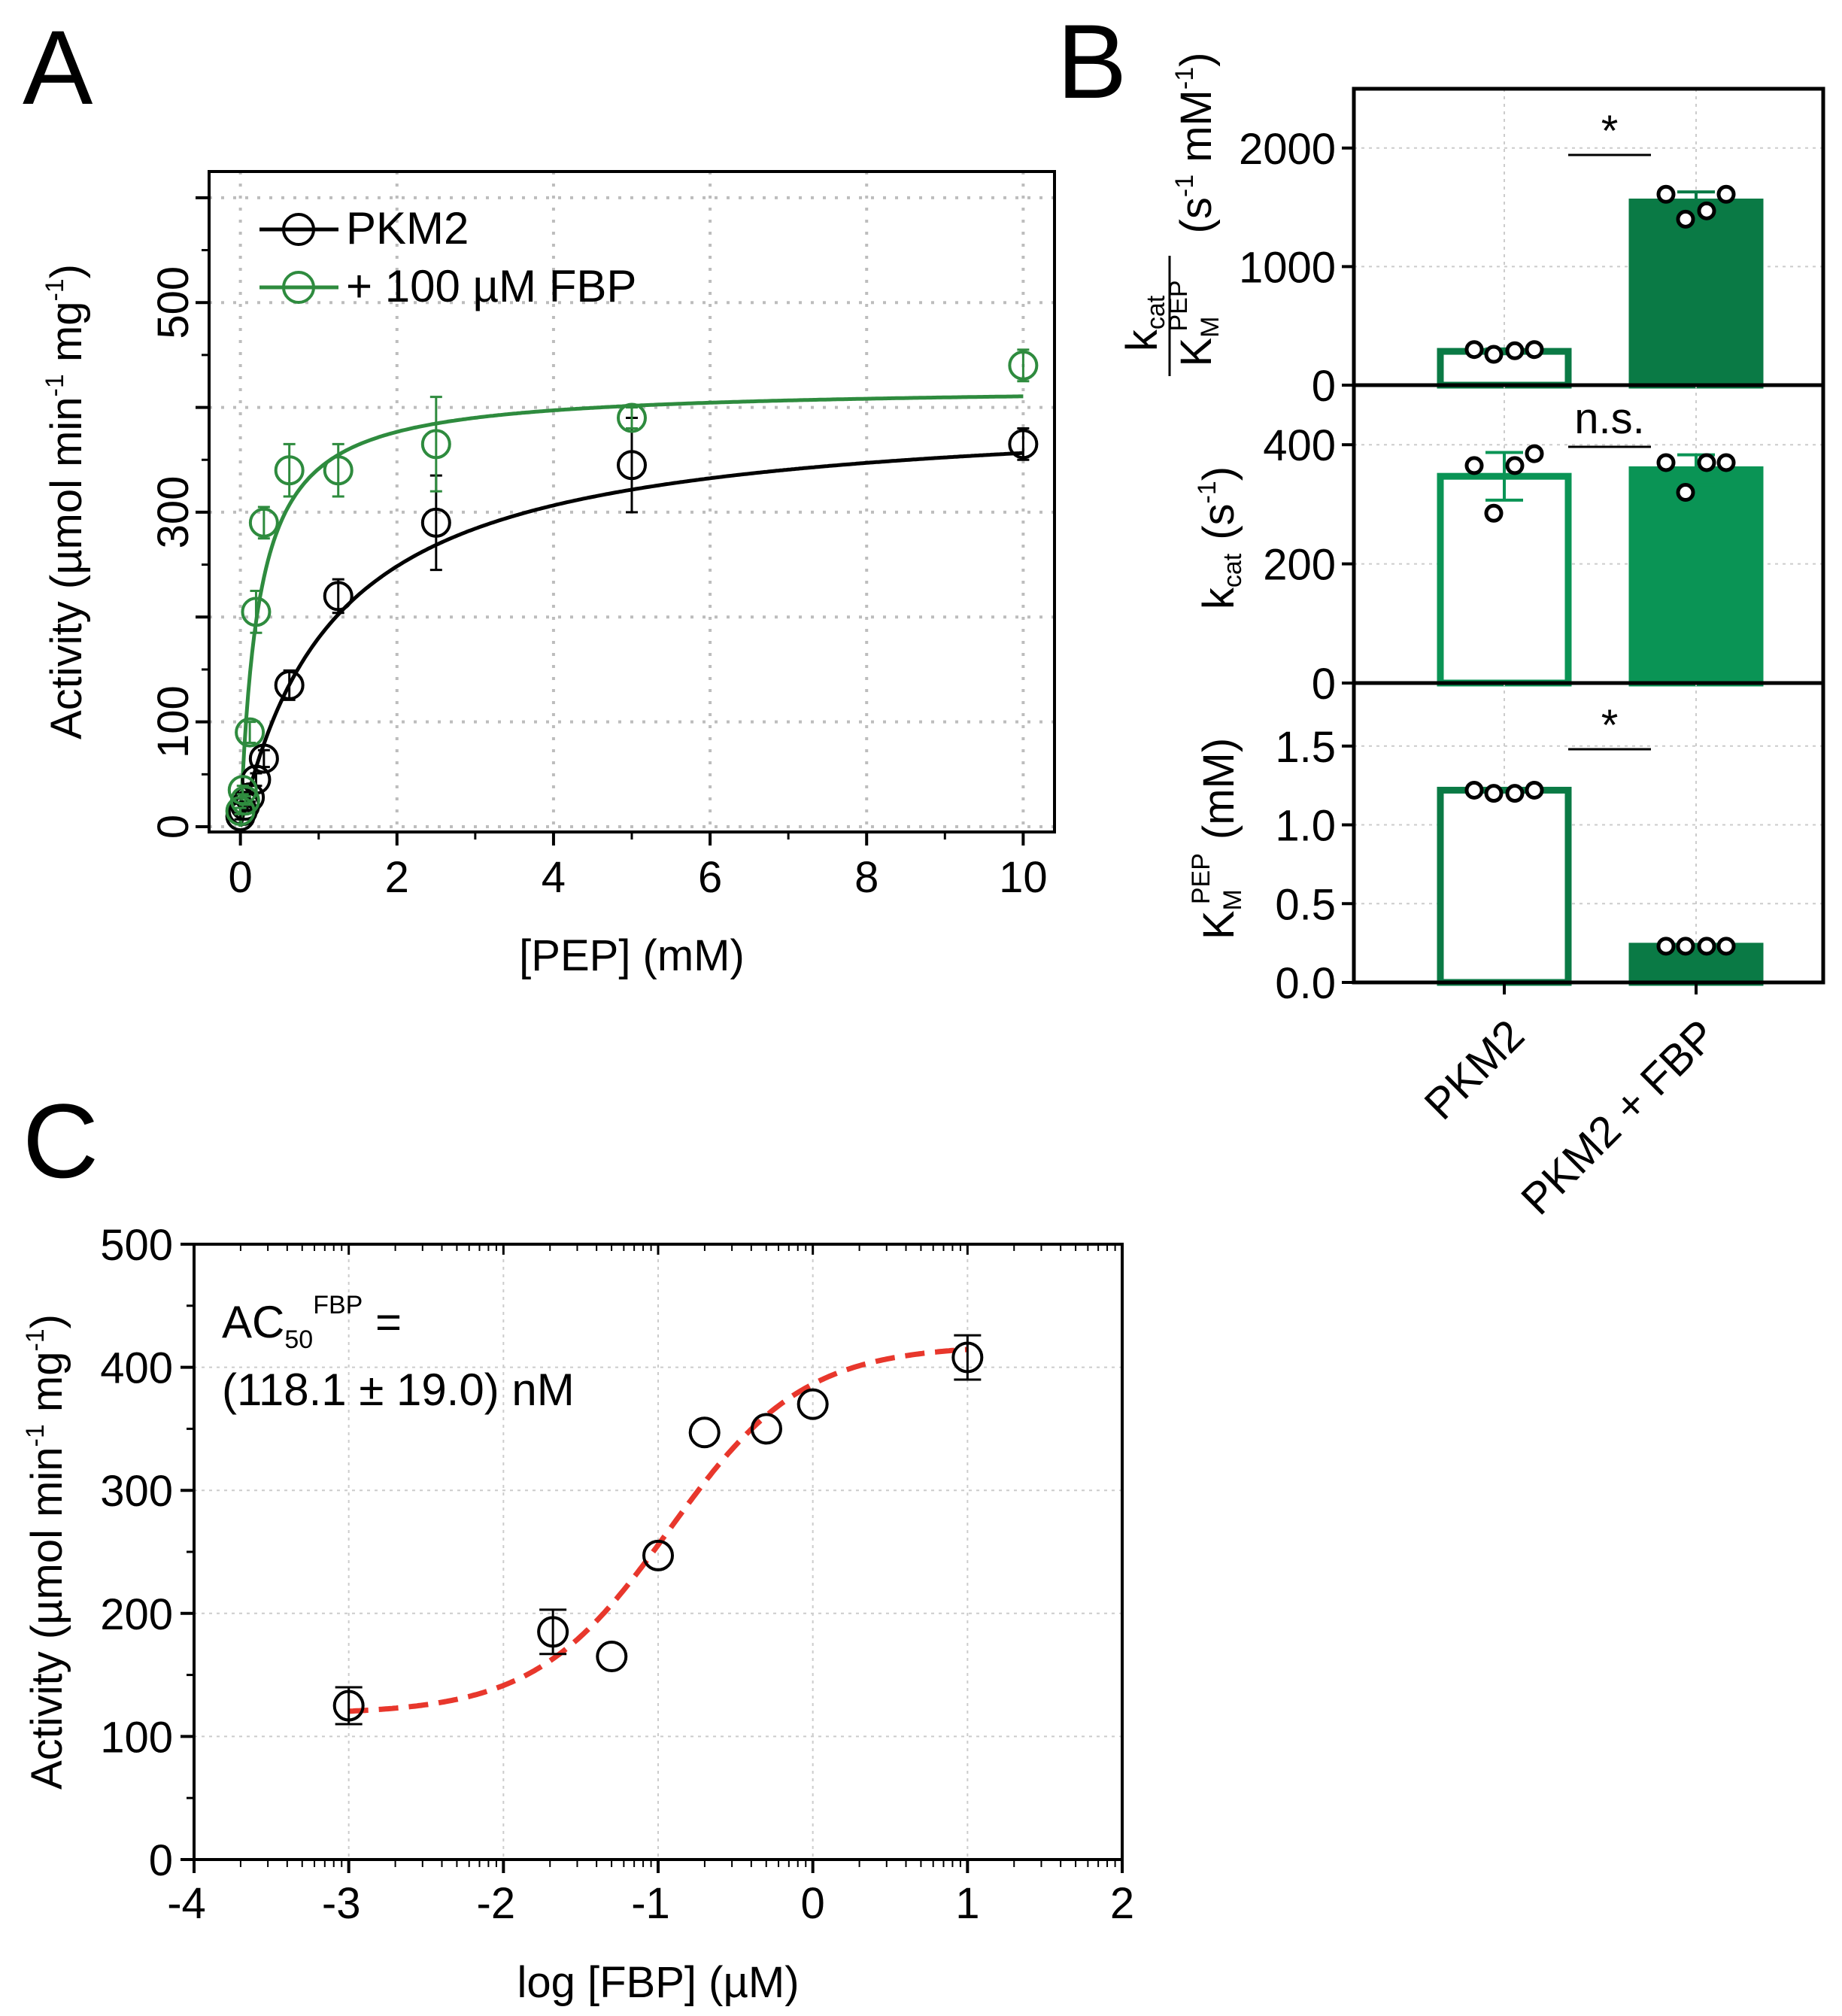 The height and width of the screenshot is (2016, 1842). I want to click on panel-c-fit-line, so click(658, 1530).